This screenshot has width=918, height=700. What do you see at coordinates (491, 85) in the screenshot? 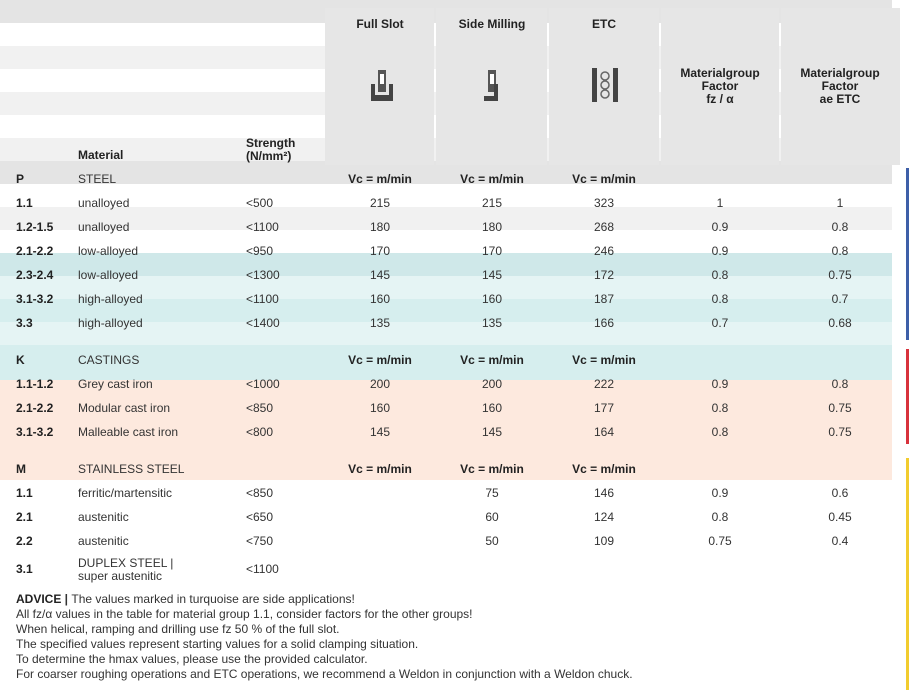
I see `side-milling-icon` at bounding box center [491, 85].